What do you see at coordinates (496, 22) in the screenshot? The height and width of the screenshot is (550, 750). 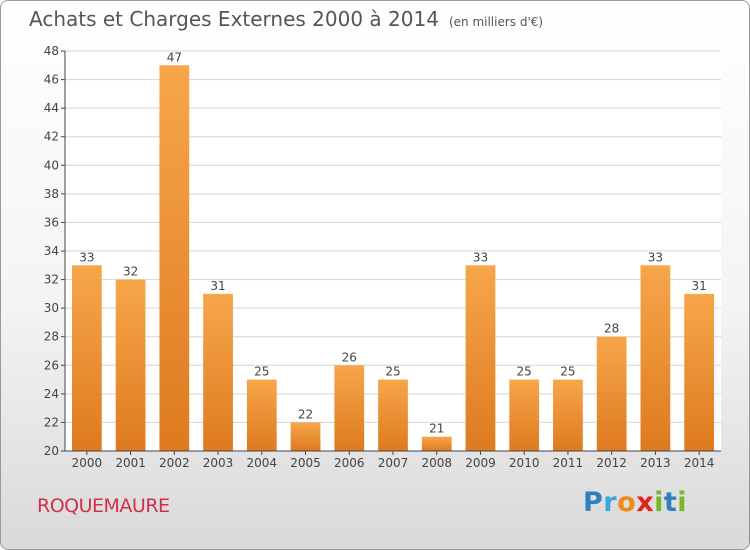 I see `unit-label: (en milliers d'€)` at bounding box center [496, 22].